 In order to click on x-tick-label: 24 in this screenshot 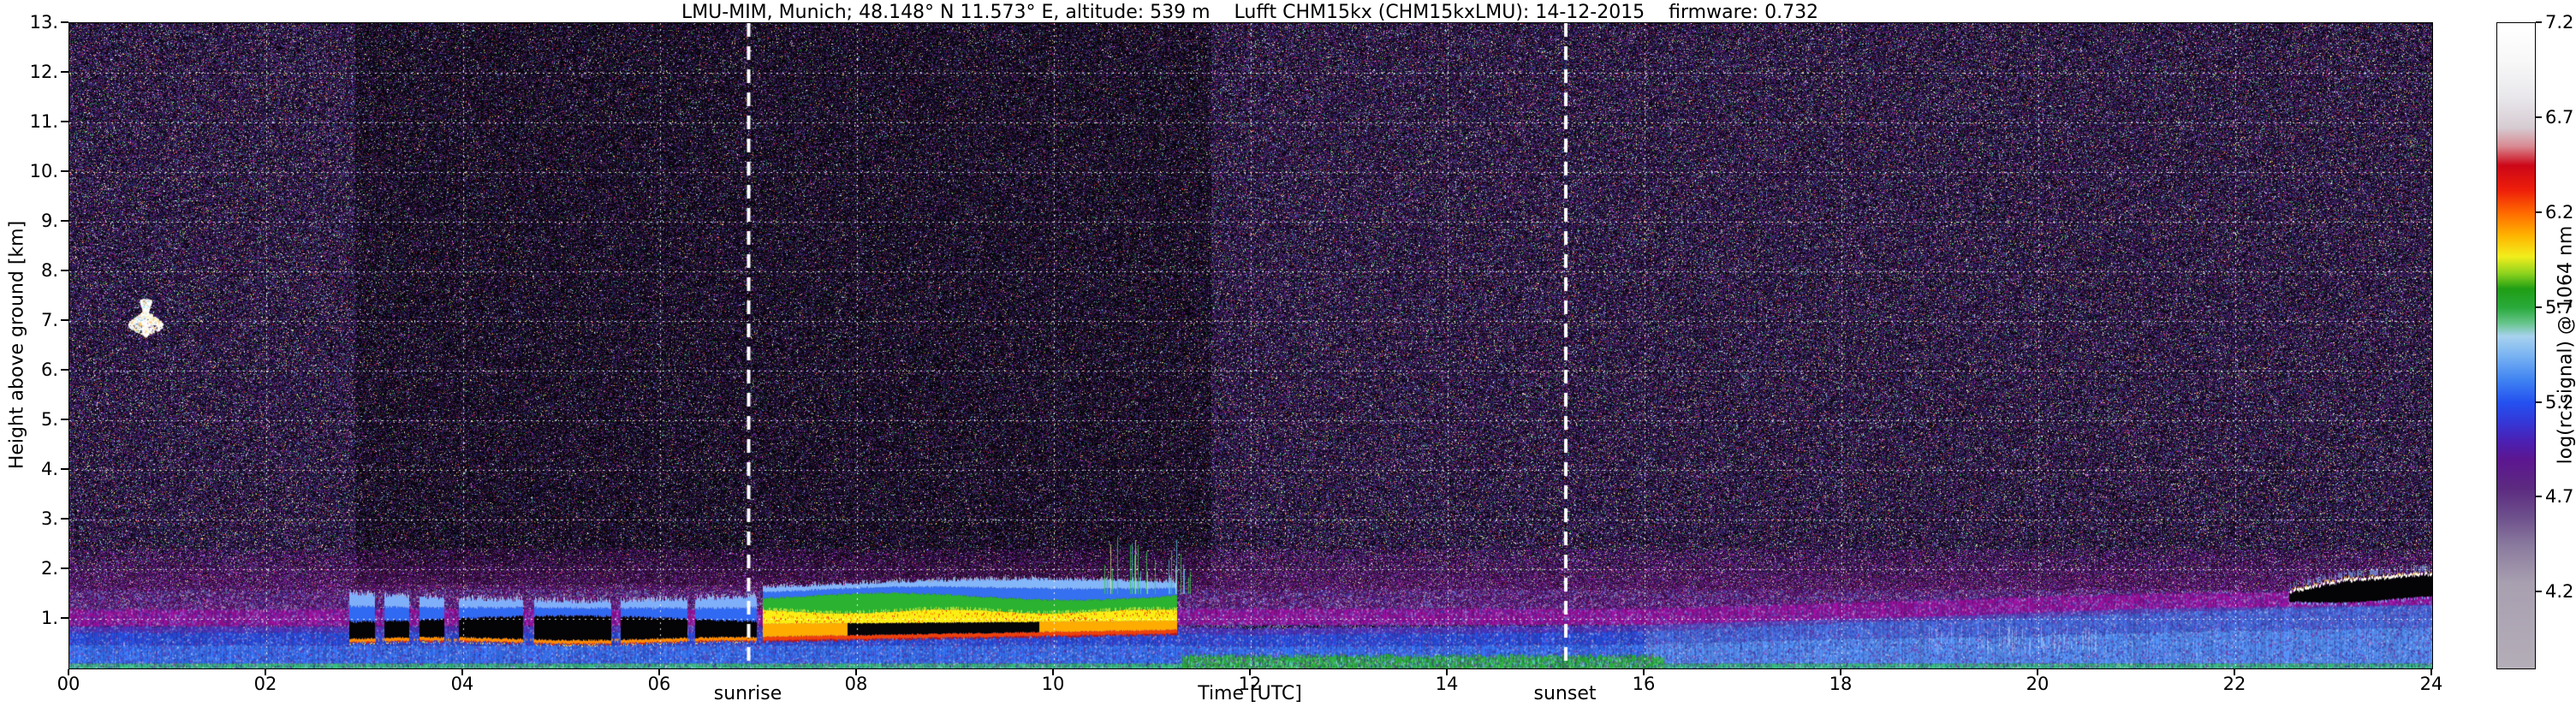, I will do `click(2431, 684)`.